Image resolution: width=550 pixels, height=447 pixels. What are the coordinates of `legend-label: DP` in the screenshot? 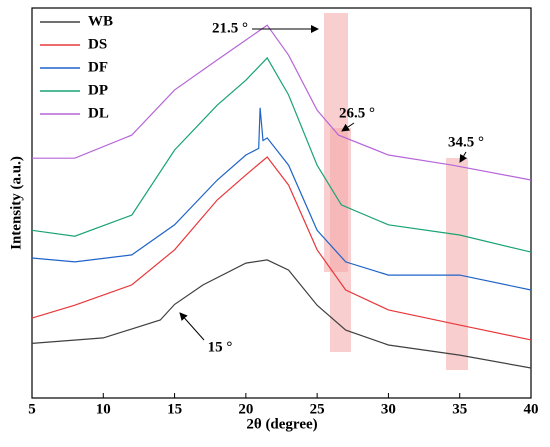 It's located at (98, 90).